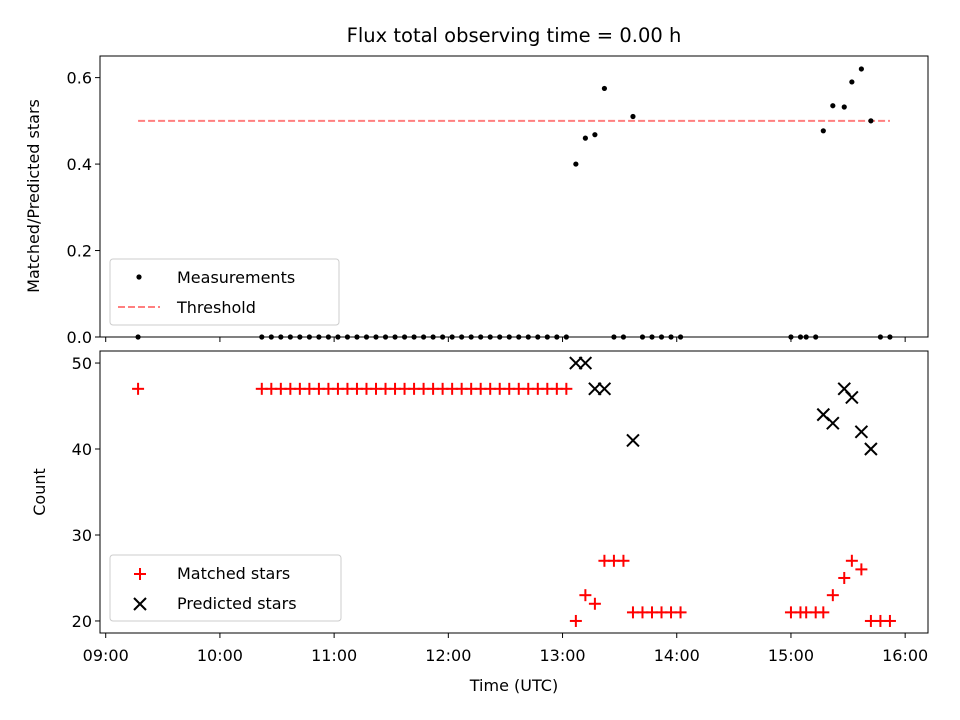 This screenshot has width=960, height=720. I want to click on bottom-y-tick-label: 20, so click(82, 621).